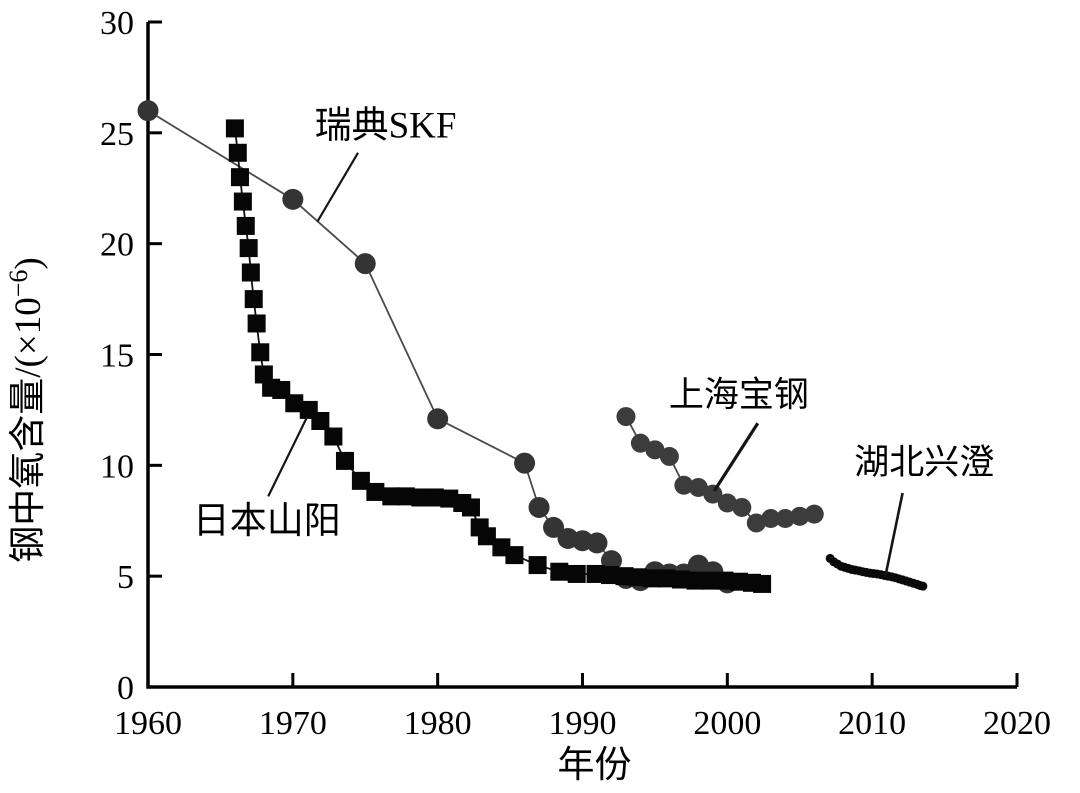 Image resolution: width=1080 pixels, height=793 pixels. I want to click on annotation-日本山阳: 日本山阳, so click(267, 479).